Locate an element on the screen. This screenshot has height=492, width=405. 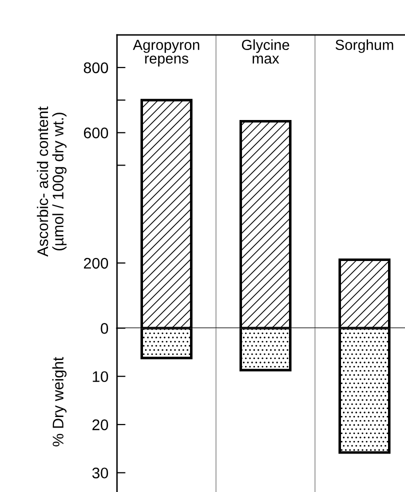
x-tick-label: Agropyron repens is located at coordinates (166, 53).